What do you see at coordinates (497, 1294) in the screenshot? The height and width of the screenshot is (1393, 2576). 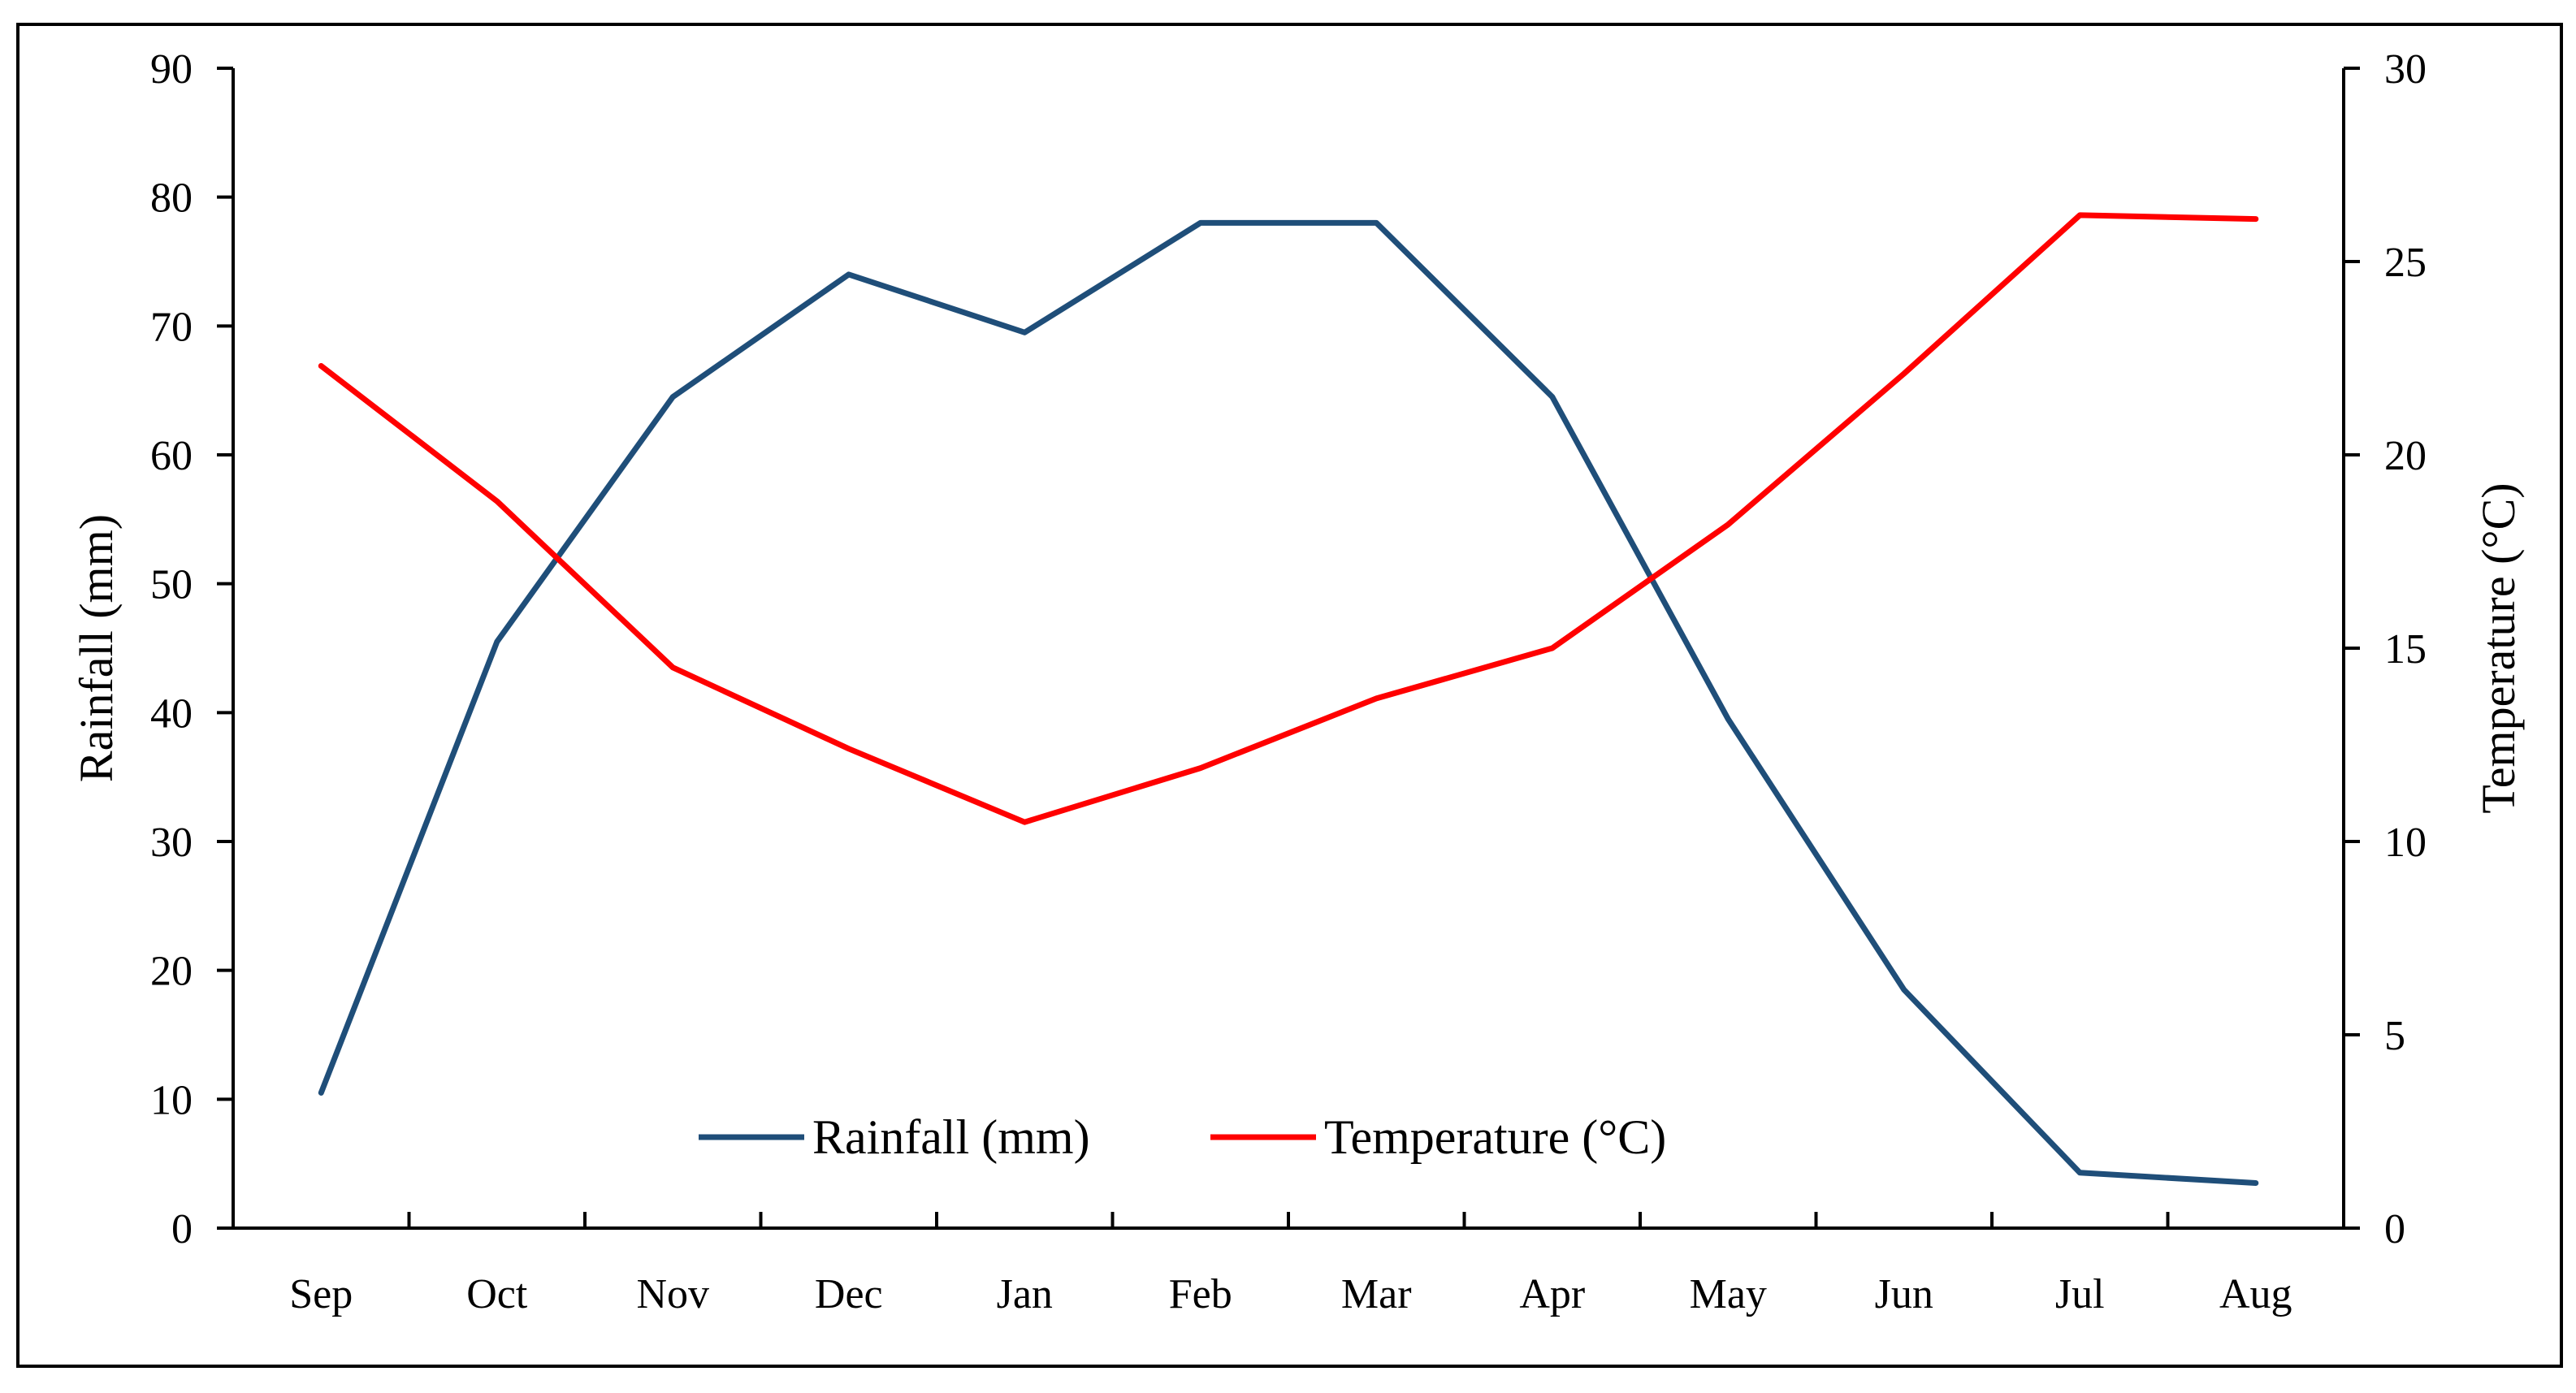 I see `x-tick-label: Oct` at bounding box center [497, 1294].